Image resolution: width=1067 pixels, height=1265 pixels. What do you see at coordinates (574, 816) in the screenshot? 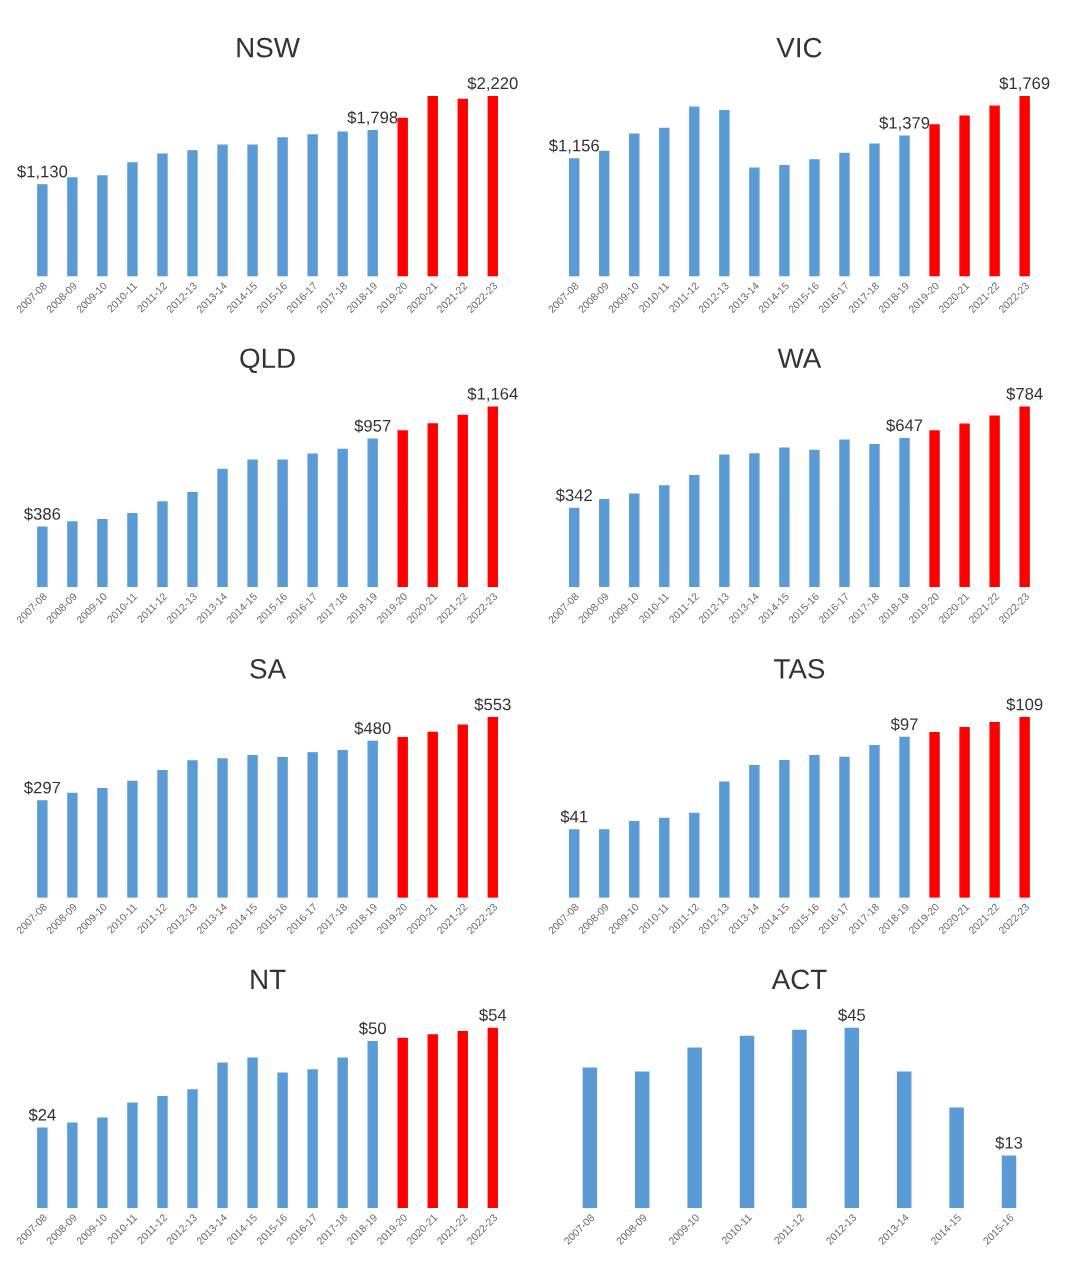
I see `data-label: $41` at bounding box center [574, 816].